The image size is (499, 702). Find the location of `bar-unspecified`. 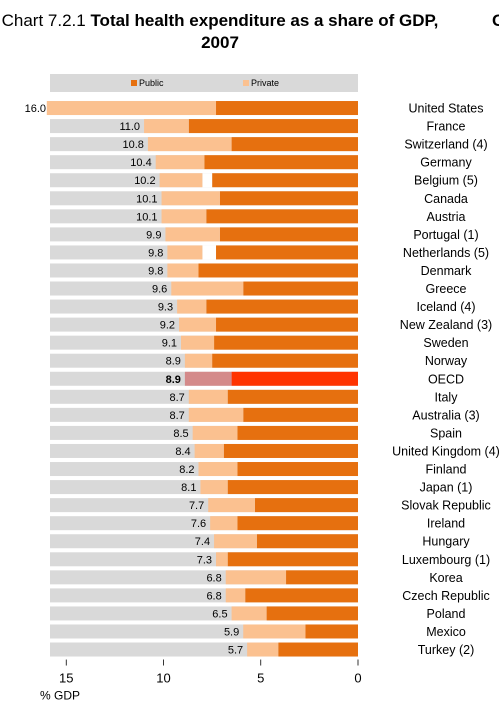

bar-unspecified is located at coordinates (209, 252).